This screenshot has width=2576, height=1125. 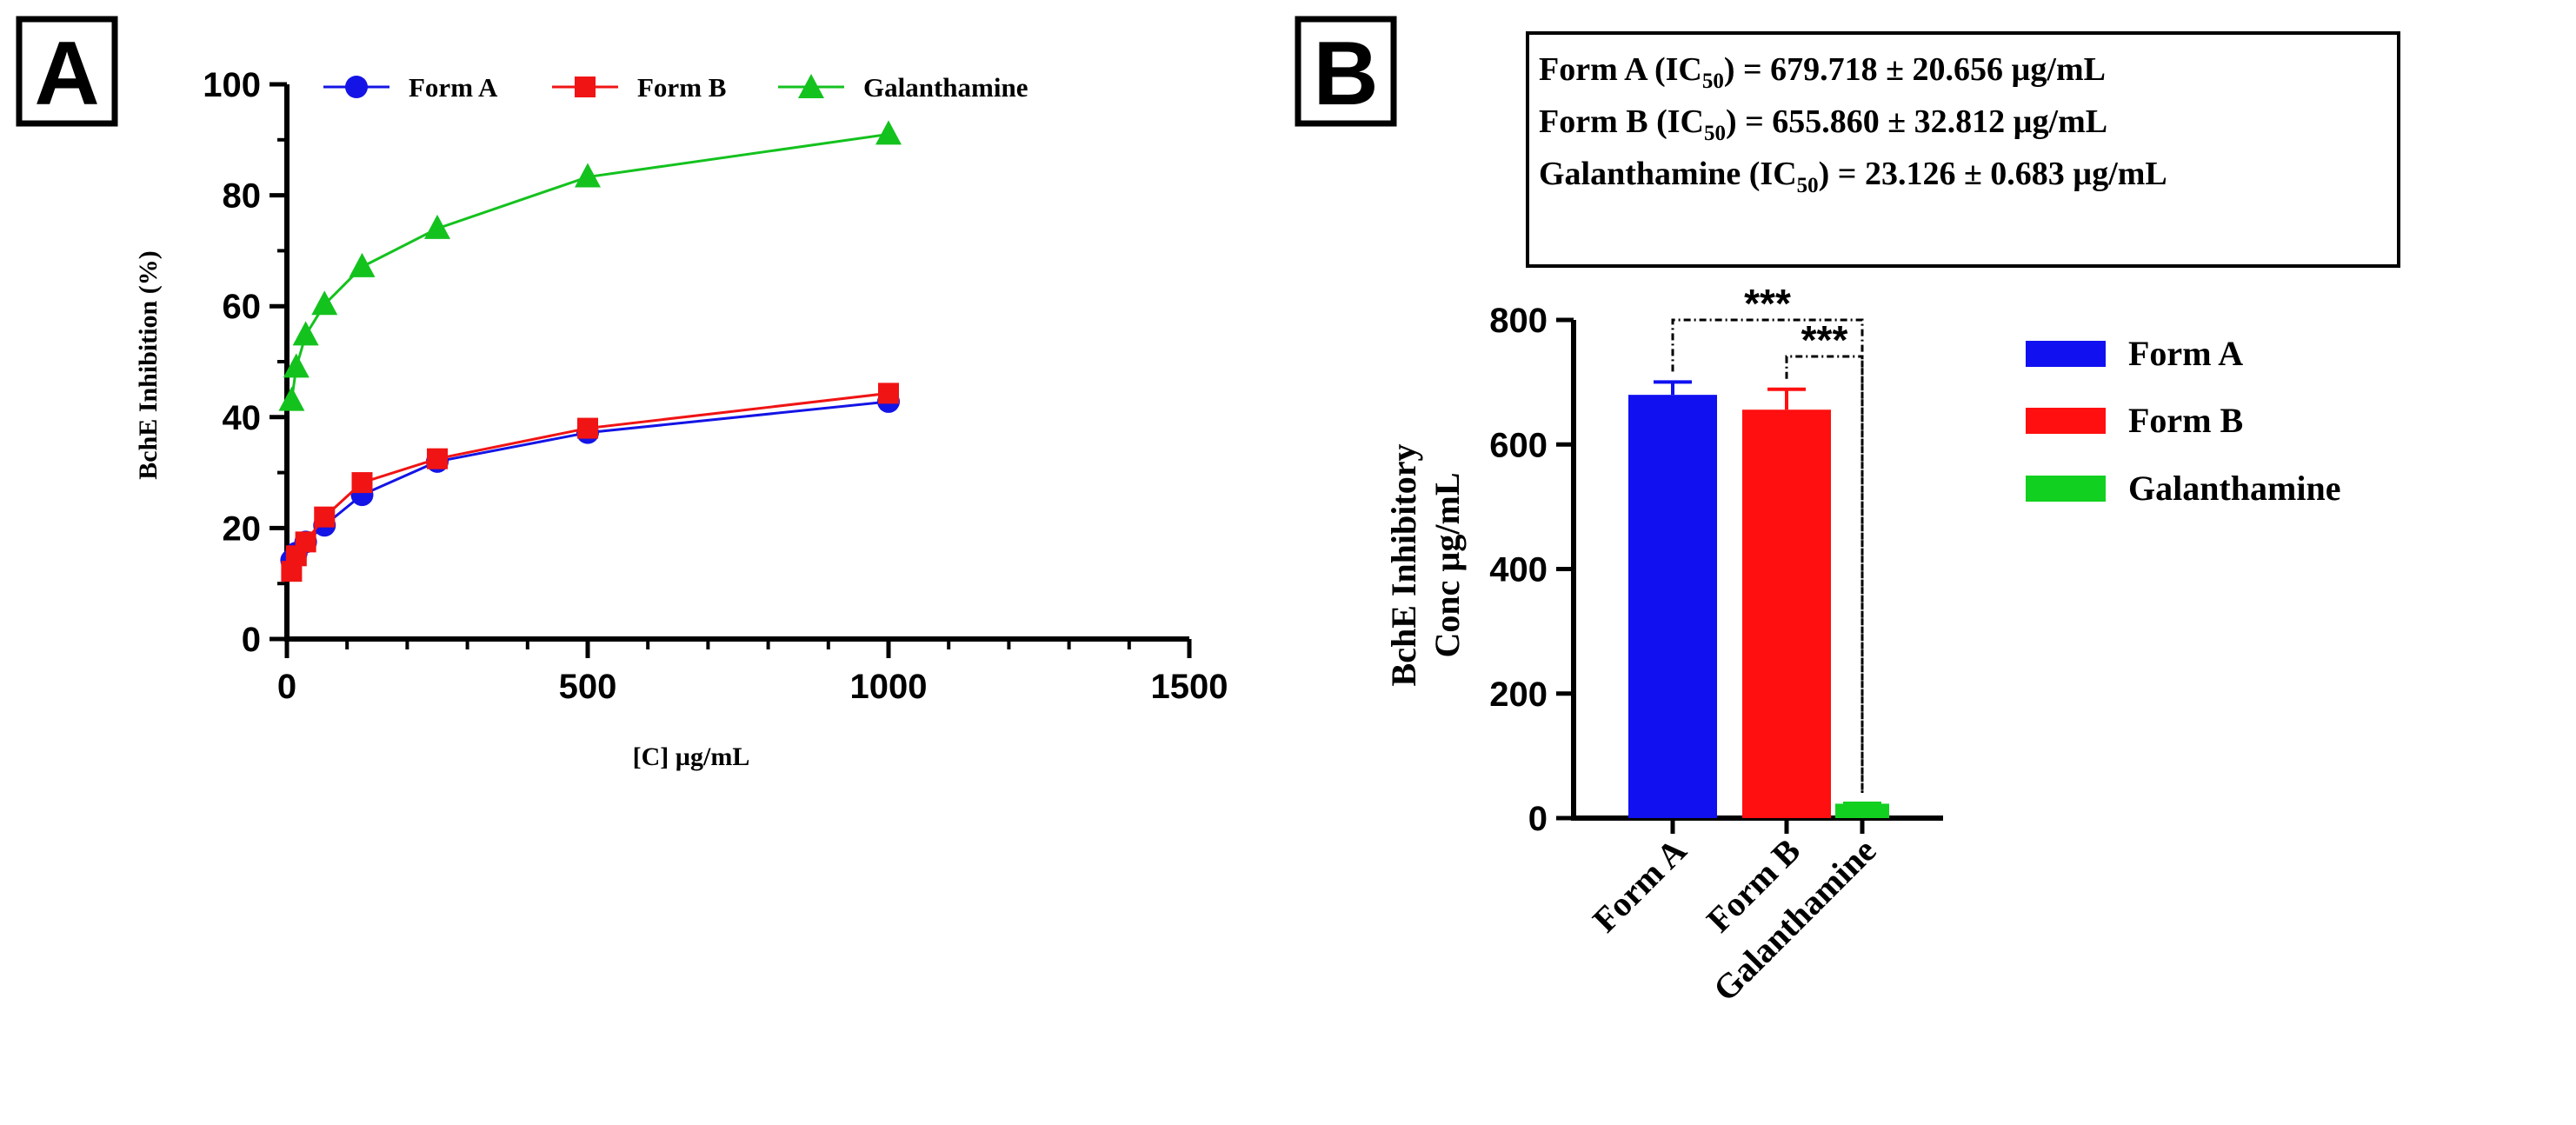 I want to click on a-legend-item-form-a: Form A, so click(x=410, y=87).